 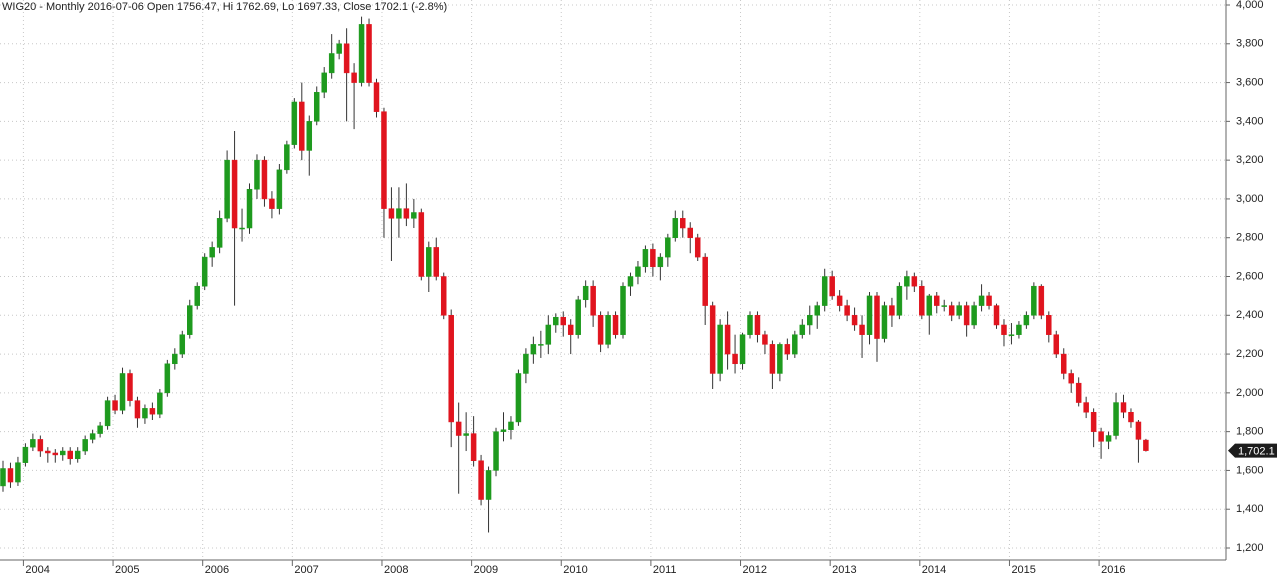 What do you see at coordinates (1250, 393) in the screenshot?
I see `y-tick-label: 2,000` at bounding box center [1250, 393].